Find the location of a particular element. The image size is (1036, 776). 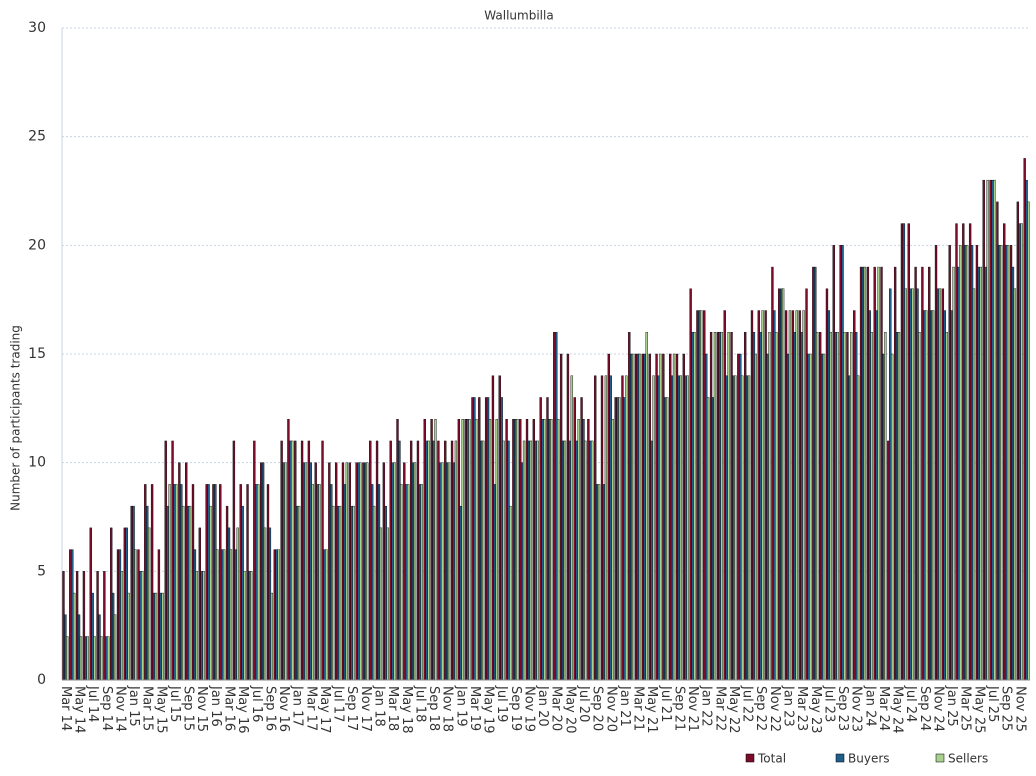

y-tick-label: 10 is located at coordinates (37, 463).